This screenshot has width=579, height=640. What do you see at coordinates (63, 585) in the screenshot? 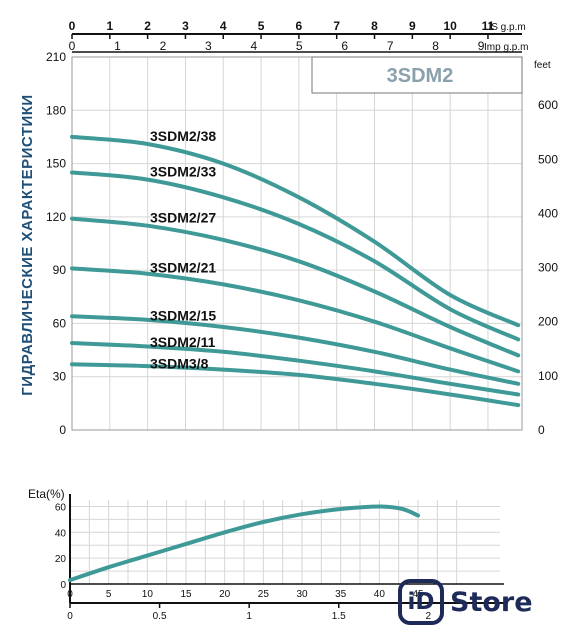
I see `eta-y-tick: 0` at bounding box center [63, 585].